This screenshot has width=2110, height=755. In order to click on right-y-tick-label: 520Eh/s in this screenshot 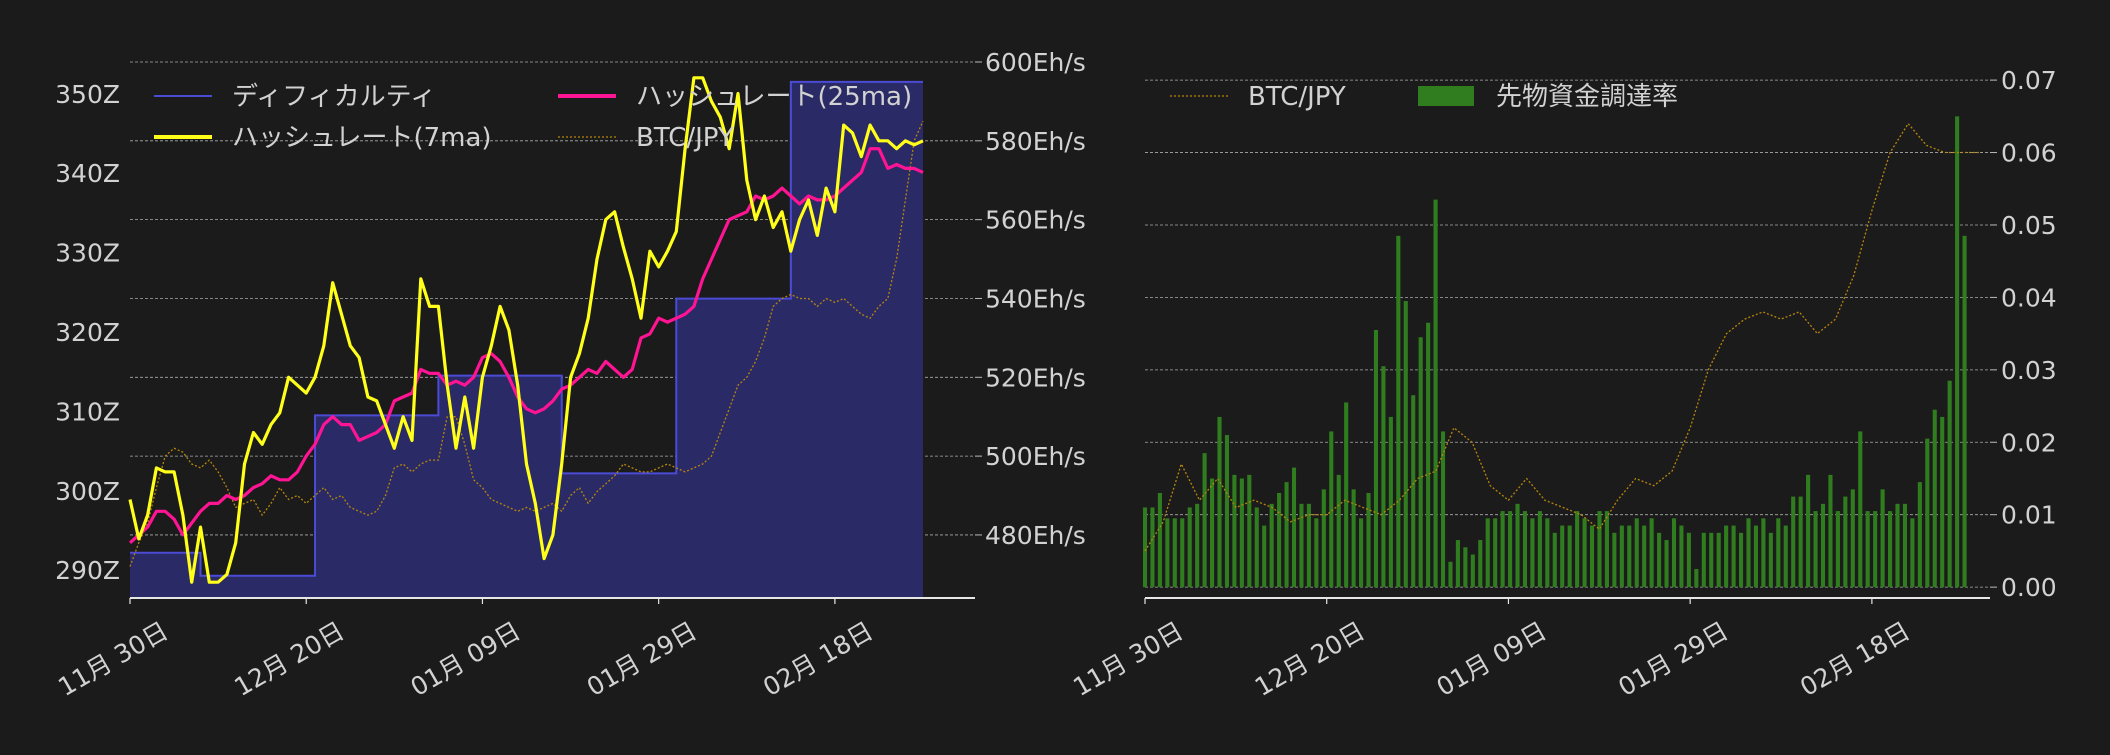, I will do `click(1035, 377)`.